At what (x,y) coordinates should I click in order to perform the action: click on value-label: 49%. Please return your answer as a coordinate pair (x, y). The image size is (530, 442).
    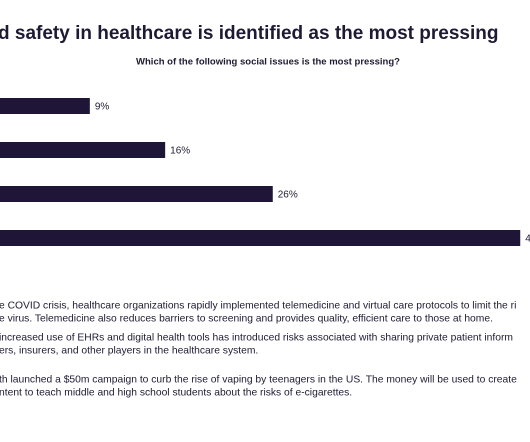
    Looking at the image, I should click on (527, 239).